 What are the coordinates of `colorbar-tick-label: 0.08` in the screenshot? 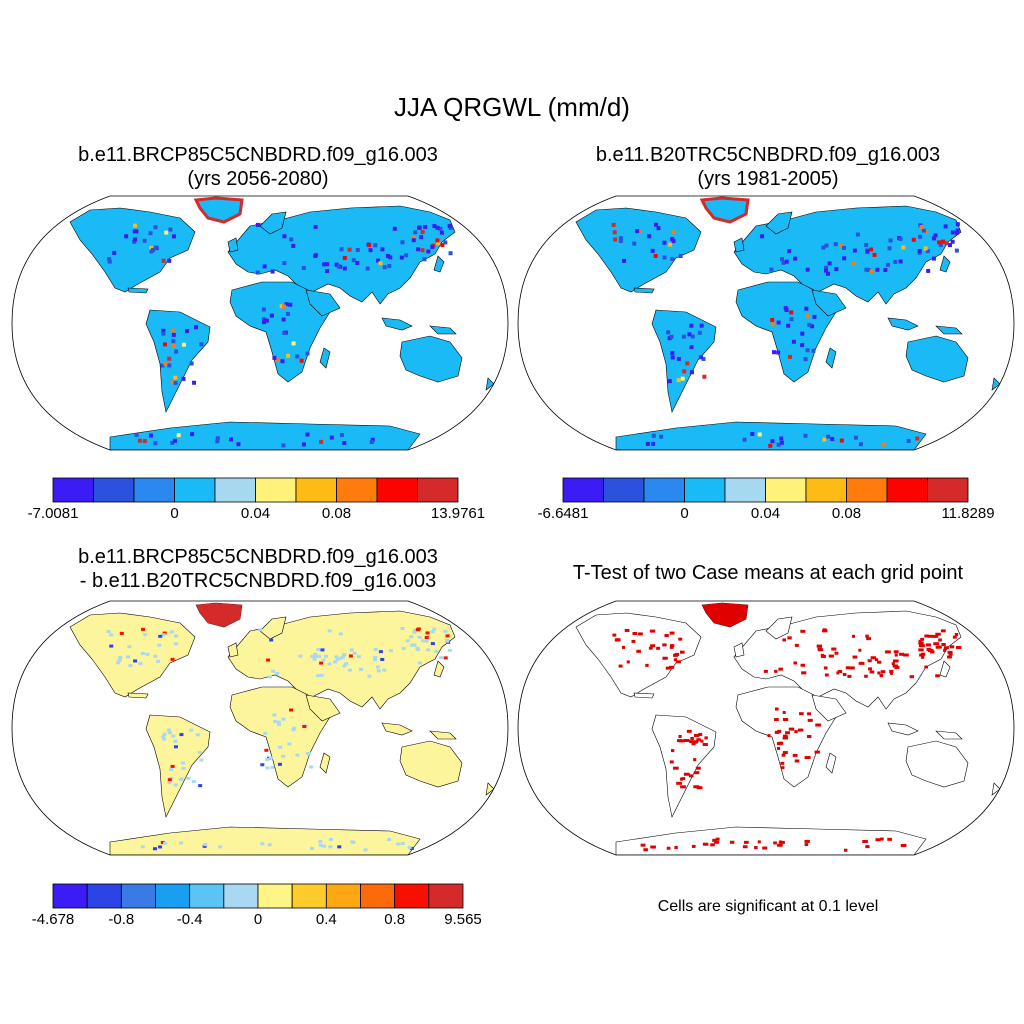 It's located at (336, 513).